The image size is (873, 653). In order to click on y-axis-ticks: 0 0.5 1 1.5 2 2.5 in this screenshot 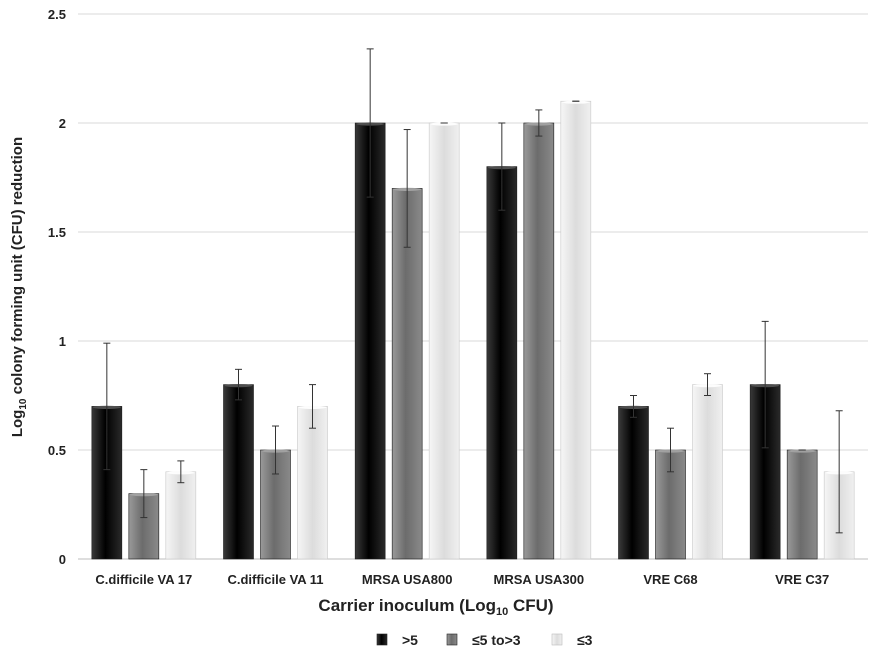, I will do `click(57, 287)`.